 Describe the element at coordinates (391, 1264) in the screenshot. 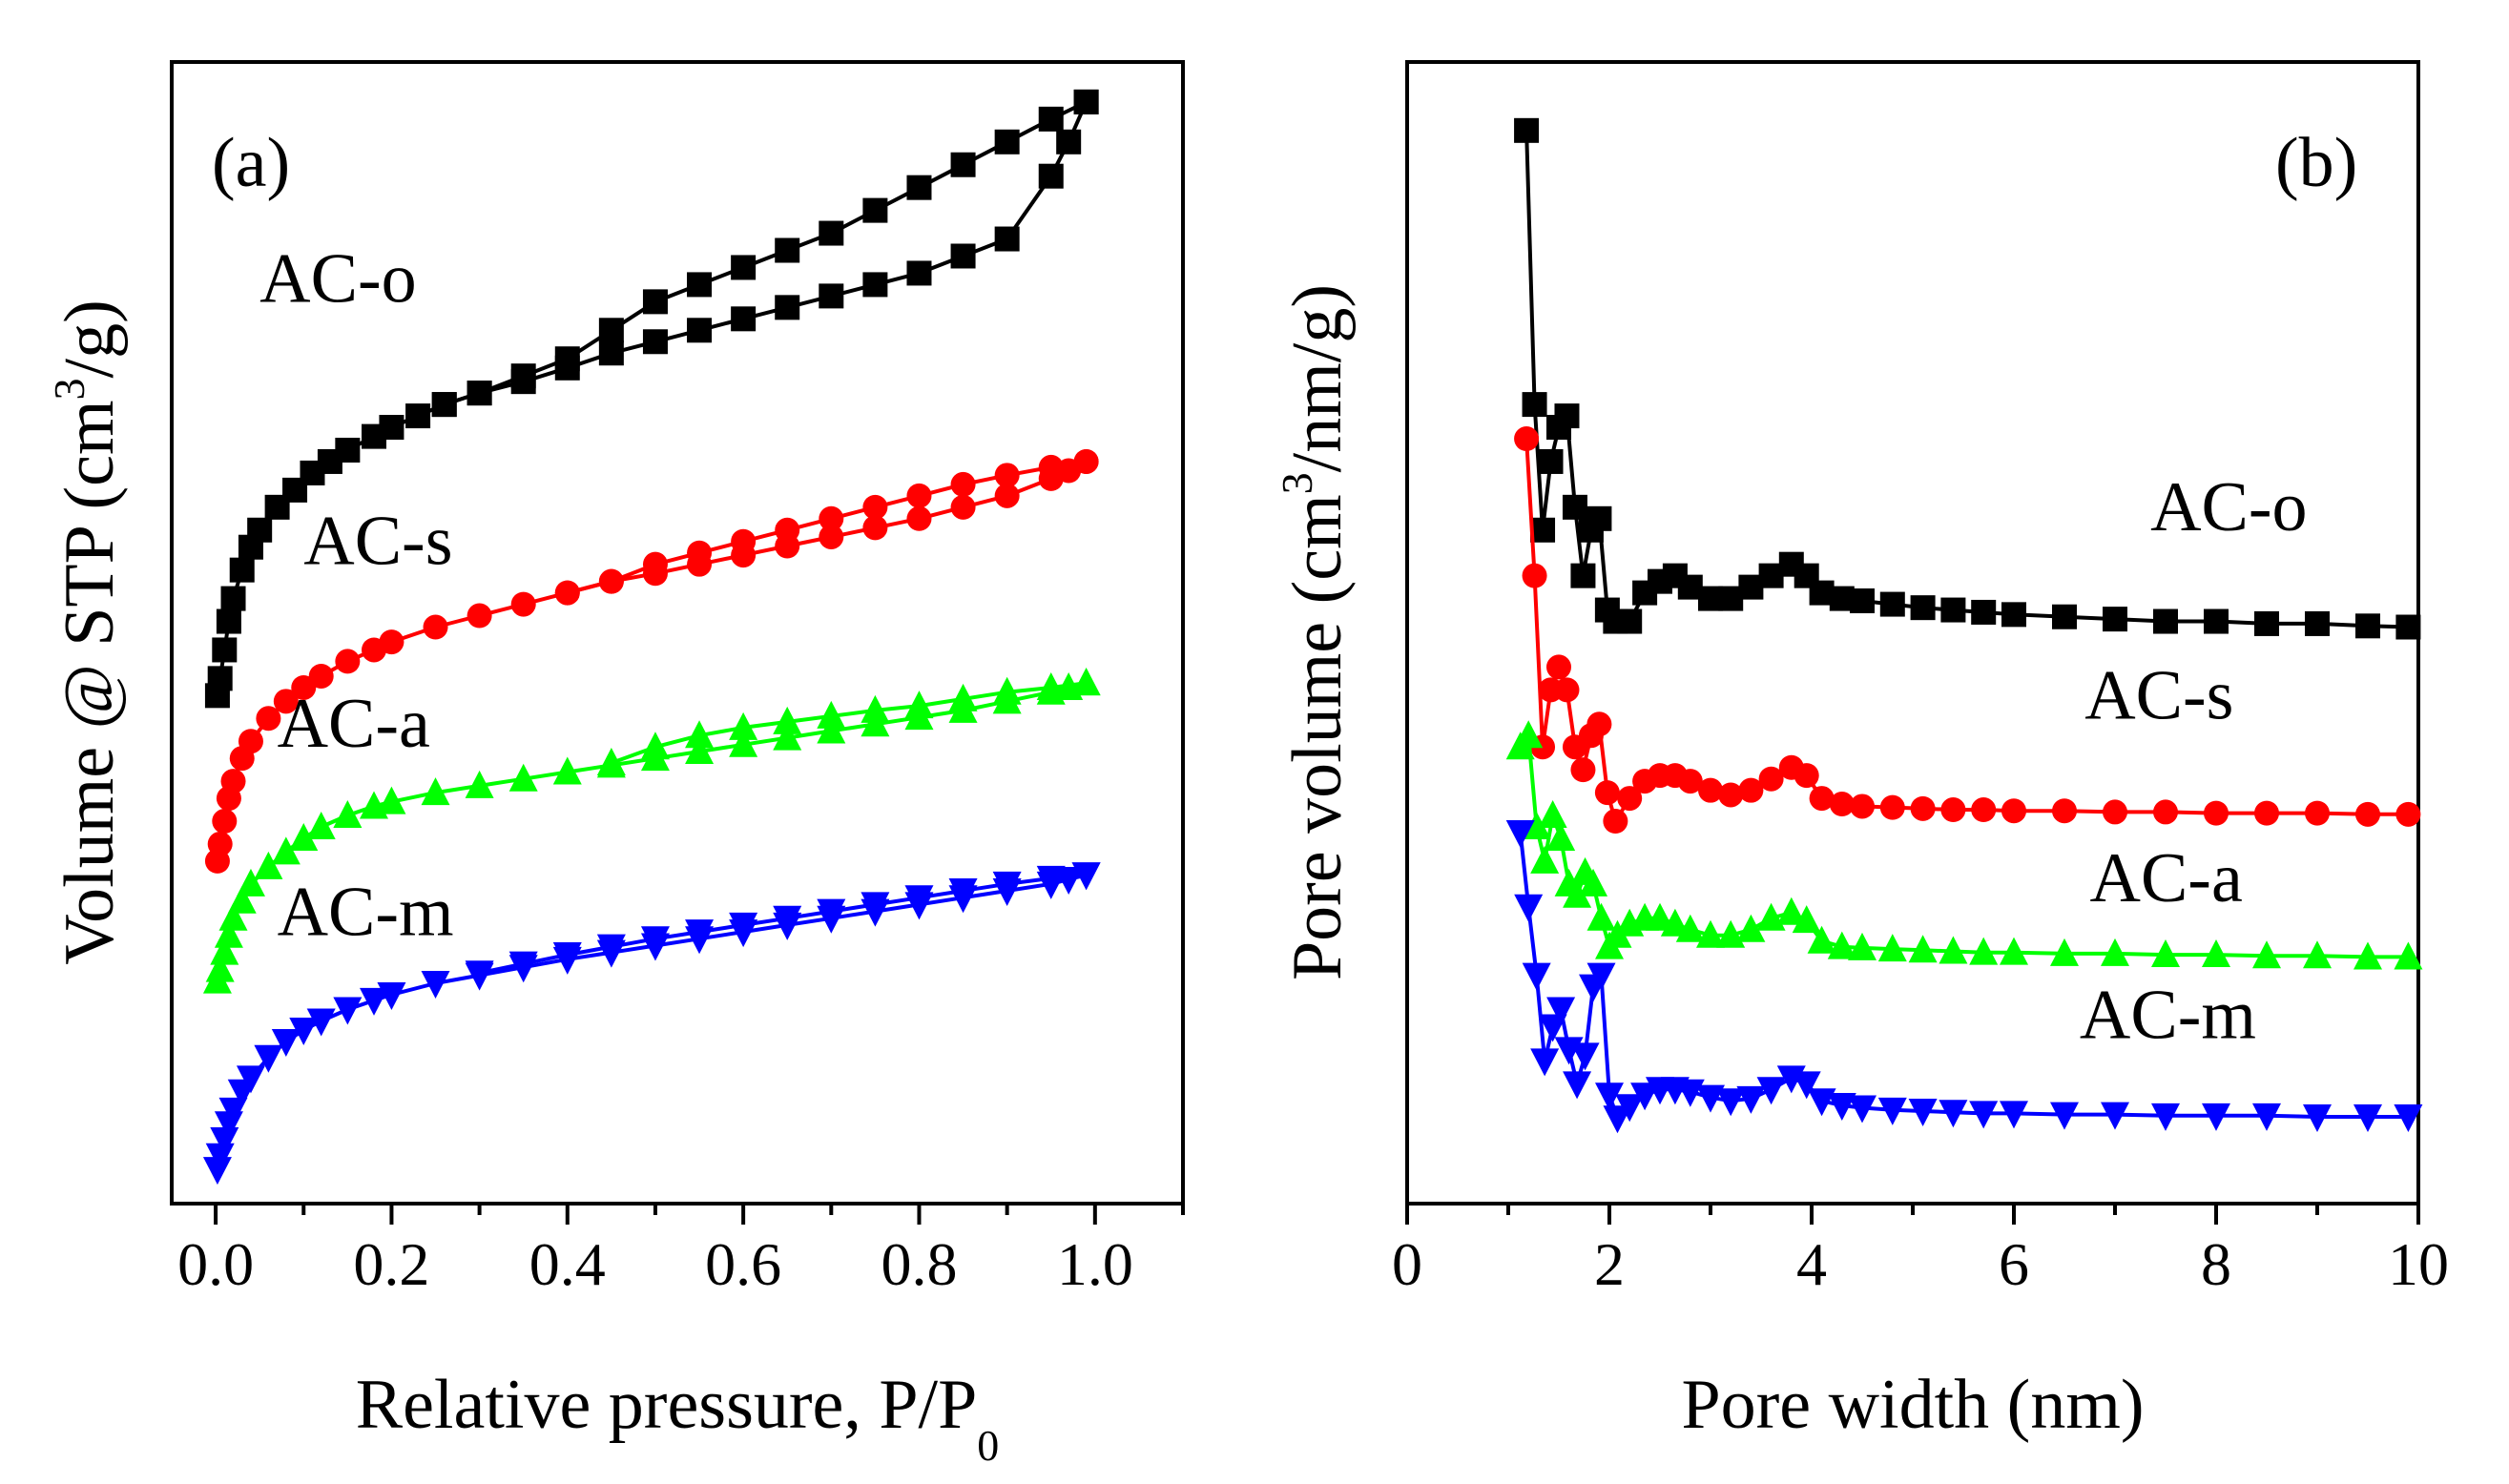

I see `panel-a-x-tick-label: 0.2` at that location.